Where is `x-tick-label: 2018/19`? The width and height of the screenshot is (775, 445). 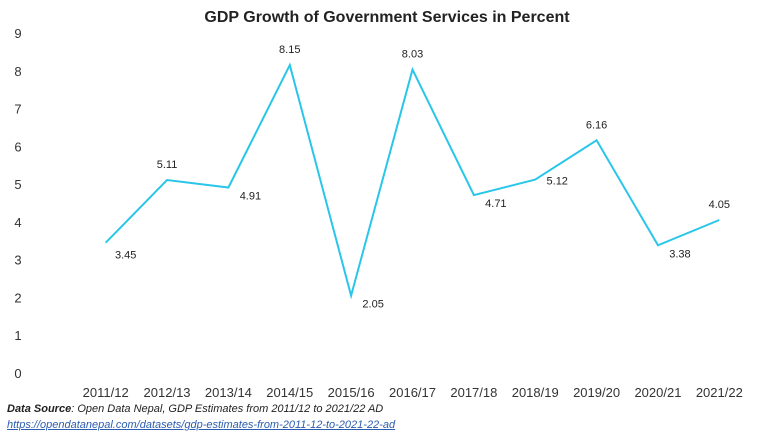
x-tick-label: 2018/19 is located at coordinates (535, 392).